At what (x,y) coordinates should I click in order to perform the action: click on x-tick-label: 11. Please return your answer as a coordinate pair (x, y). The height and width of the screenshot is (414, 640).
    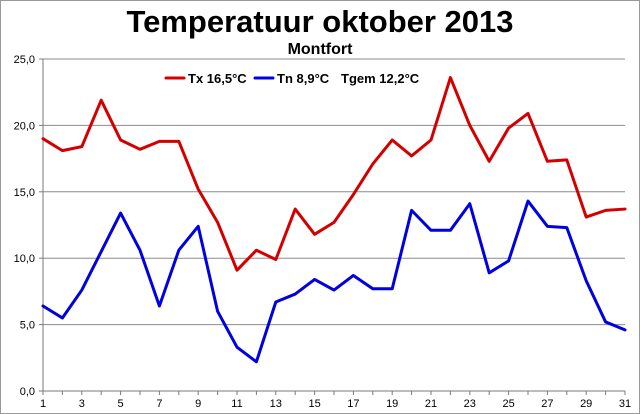
    Looking at the image, I should click on (236, 404).